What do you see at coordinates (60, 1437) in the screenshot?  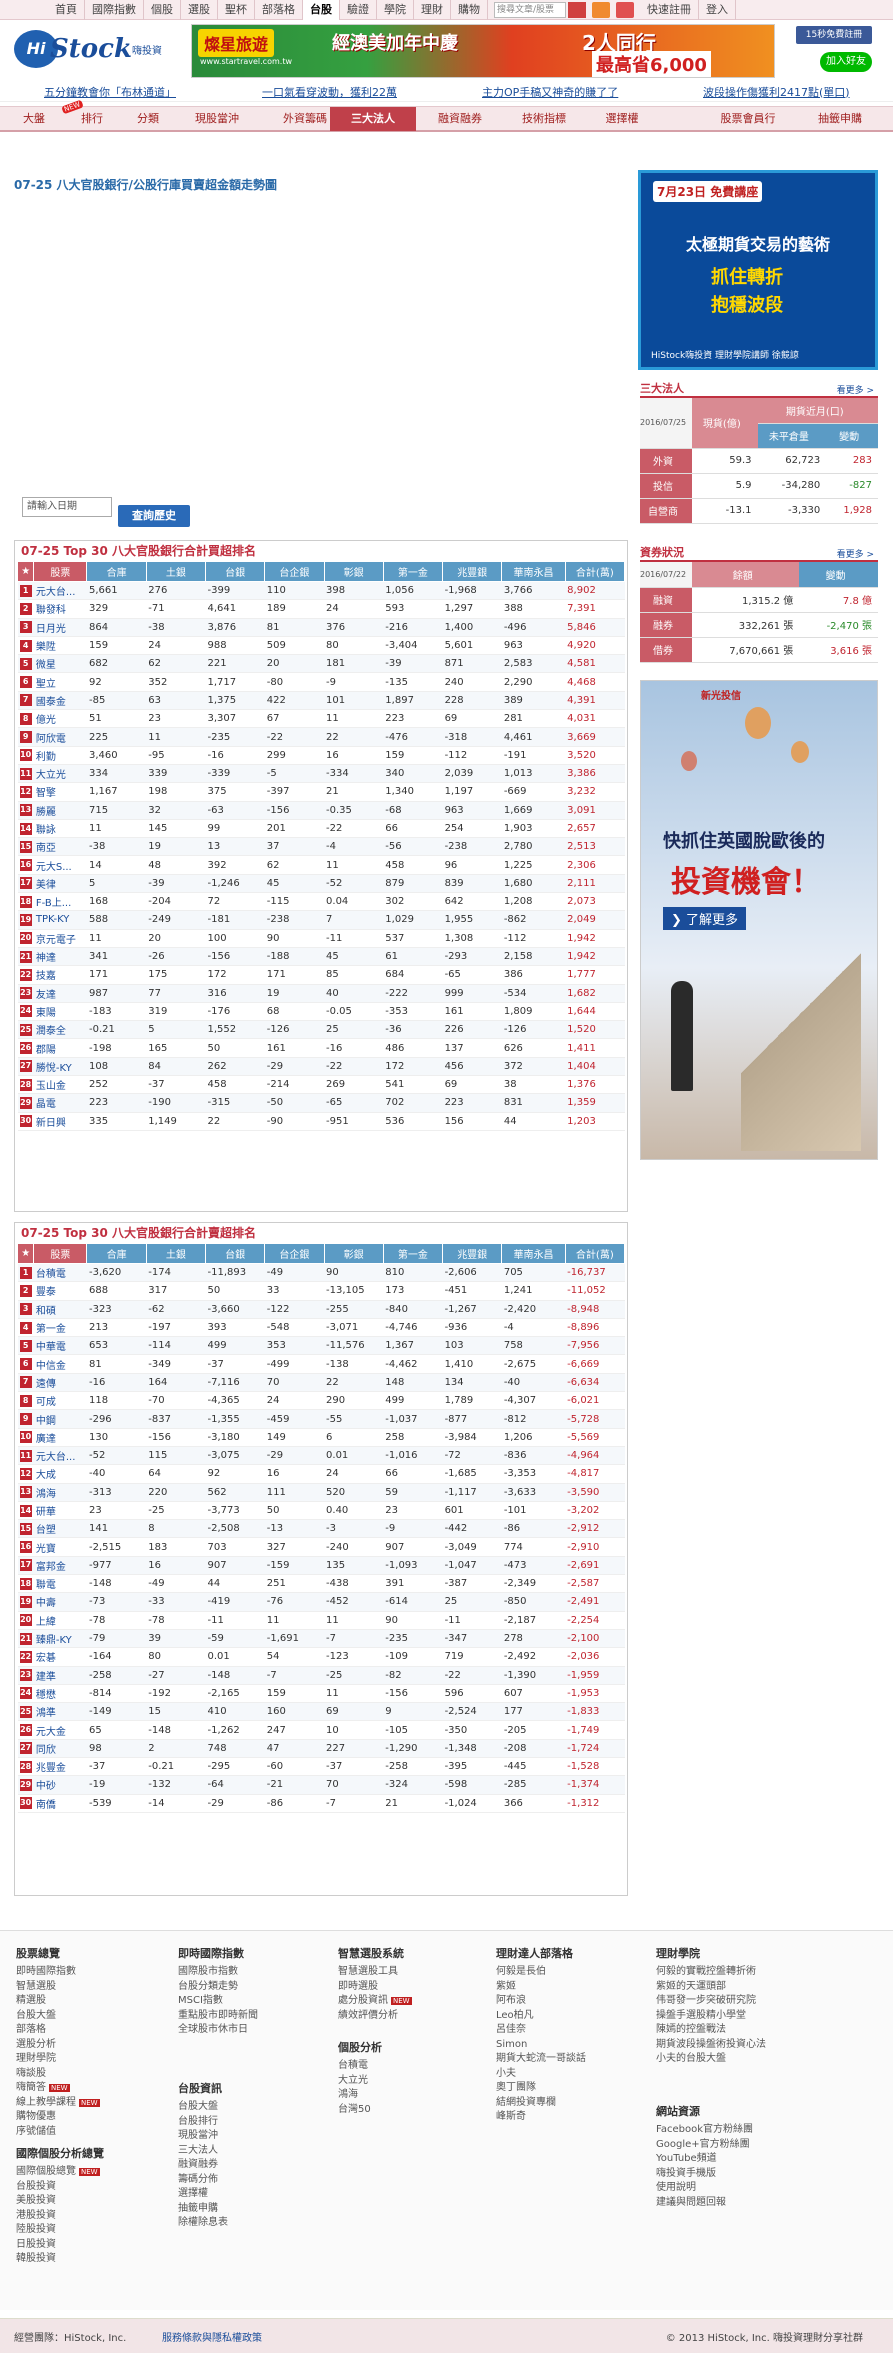 I see `stock-name-link: 廣達` at bounding box center [60, 1437].